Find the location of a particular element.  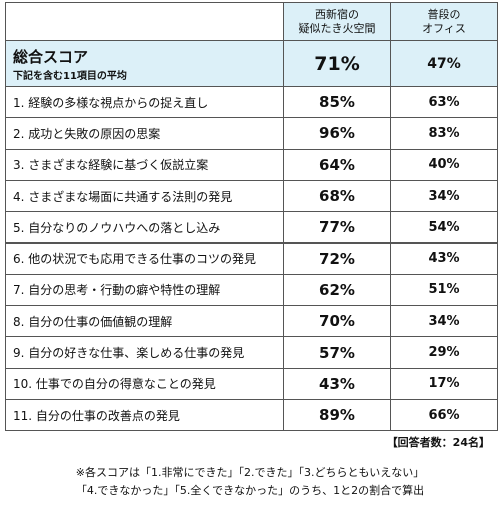

row-label: 11. 自分の仕事の改善点の発見 is located at coordinates (144, 415).